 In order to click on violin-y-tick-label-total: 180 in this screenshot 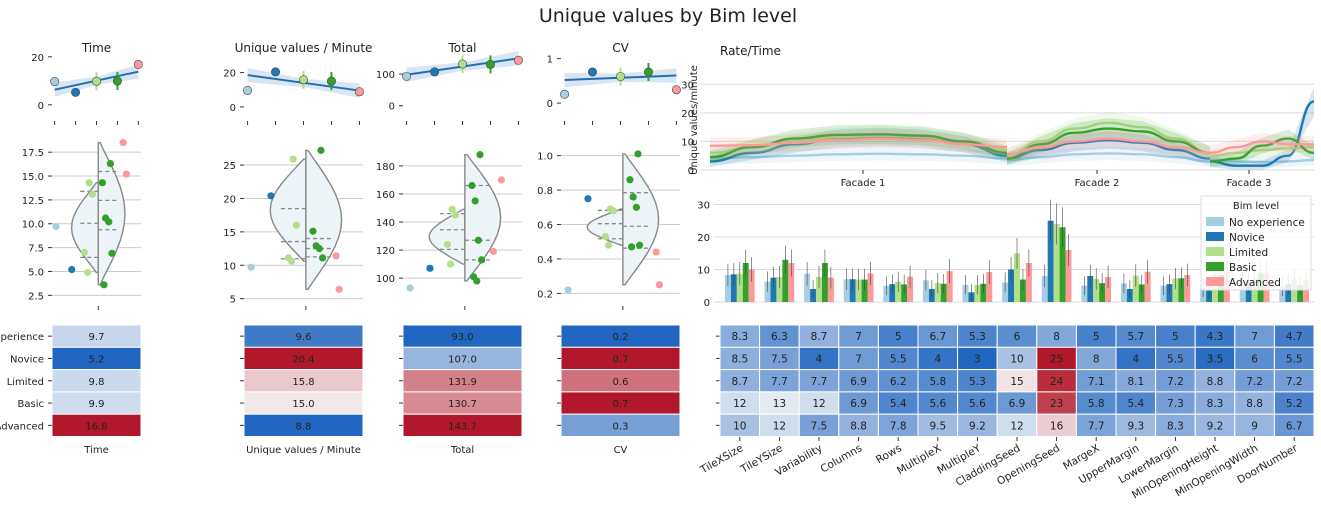, I will do `click(385, 167)`.